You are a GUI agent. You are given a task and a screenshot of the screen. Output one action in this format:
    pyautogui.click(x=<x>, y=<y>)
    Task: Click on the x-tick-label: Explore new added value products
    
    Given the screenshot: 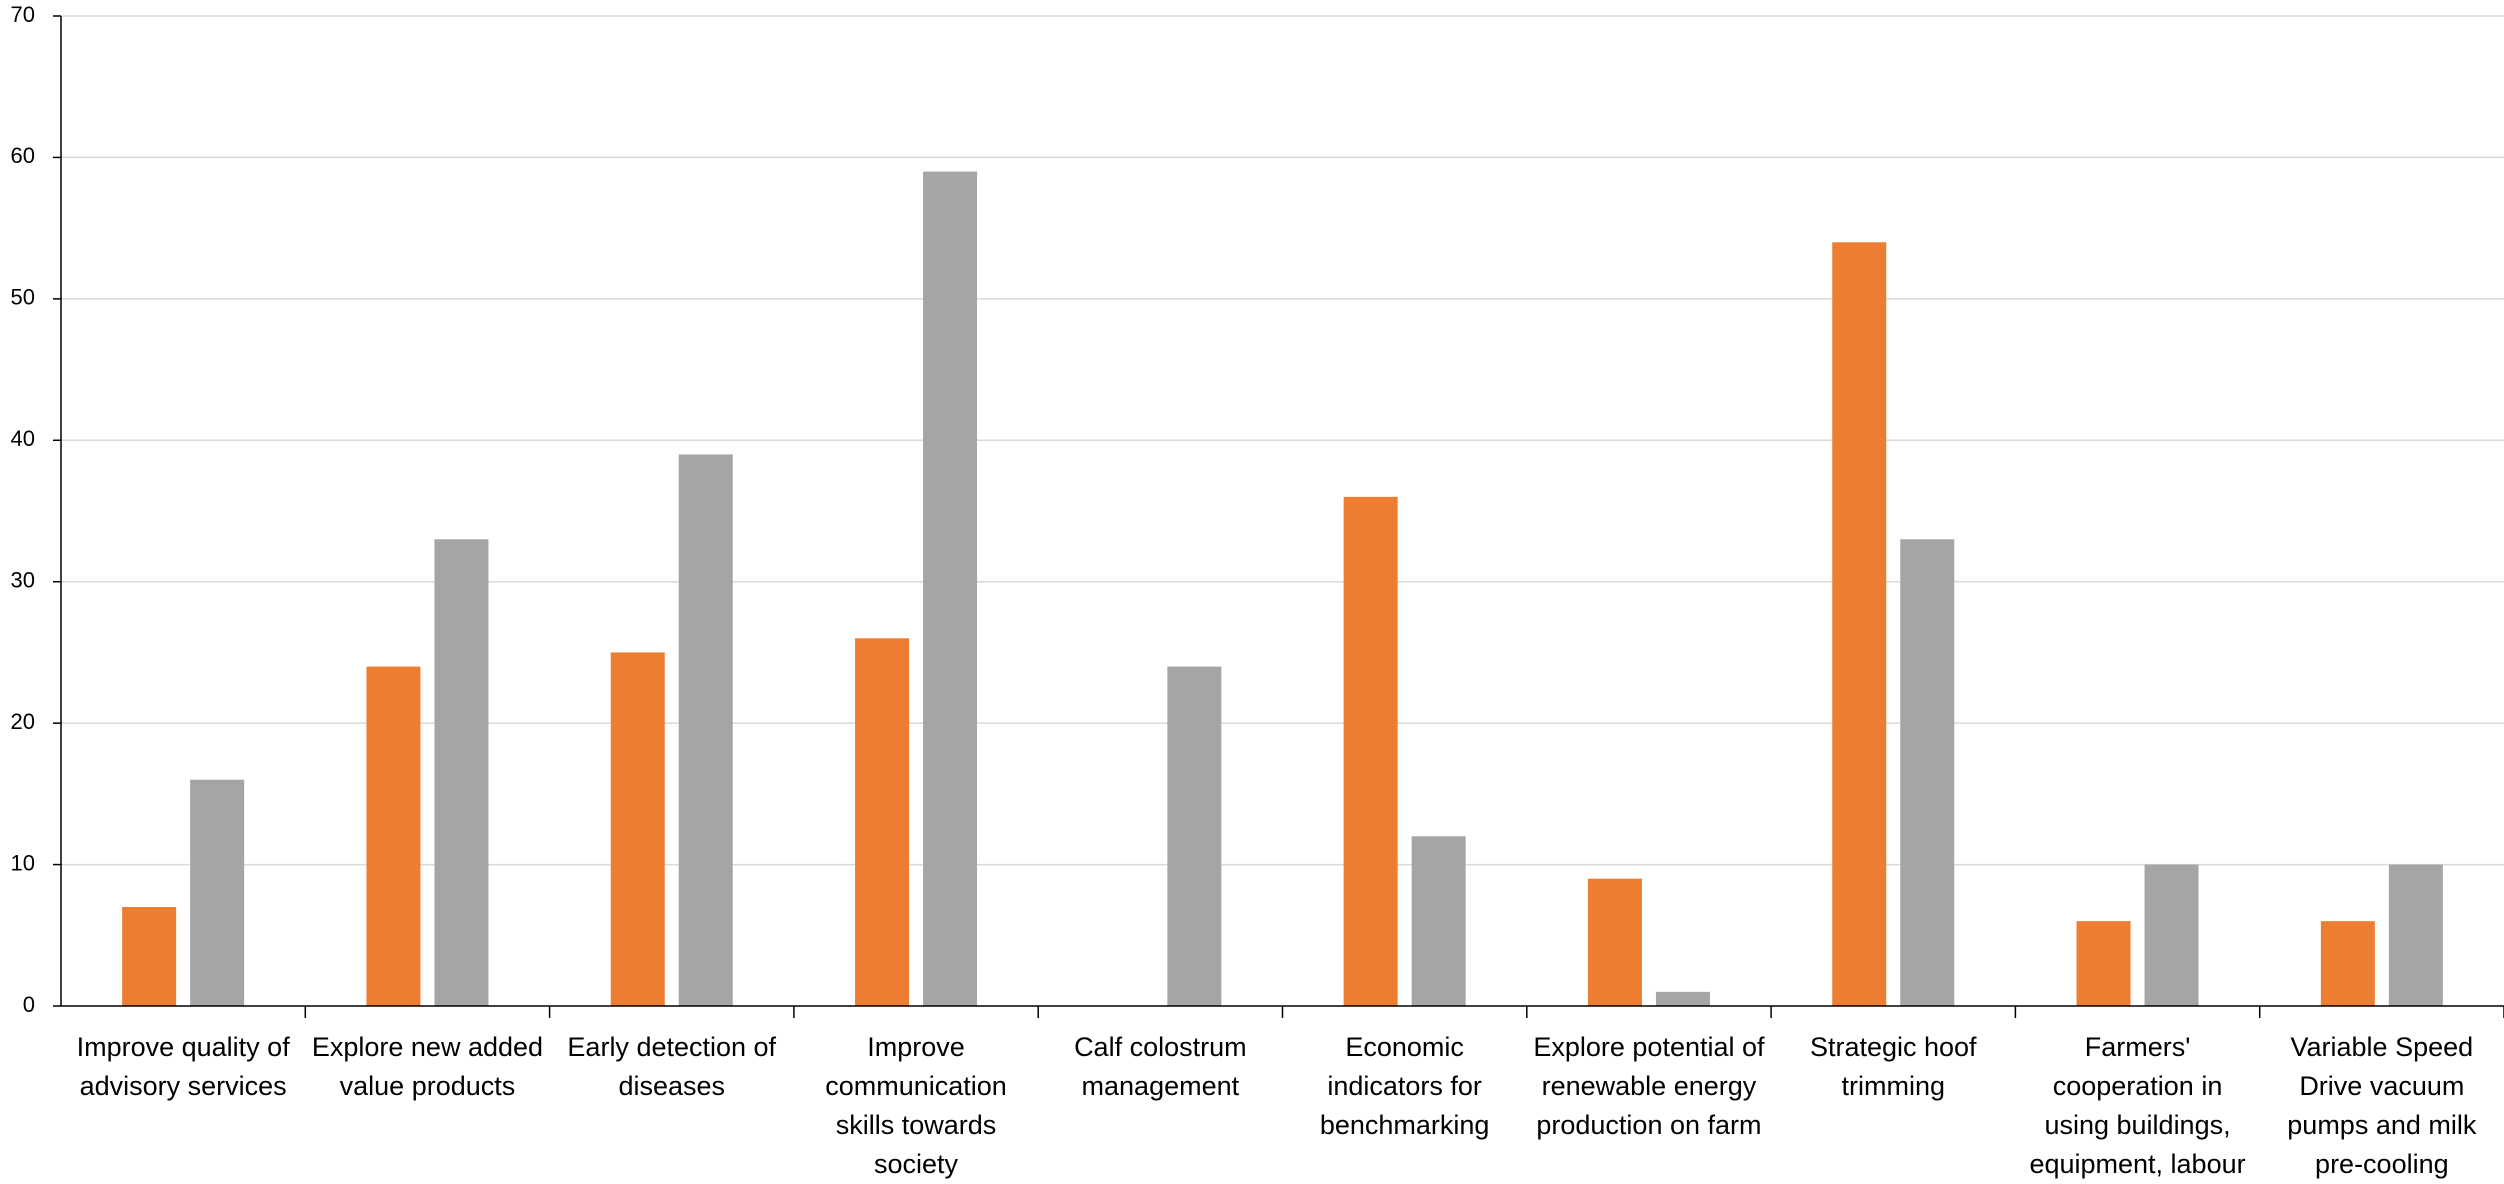 What is the action you would take?
    pyautogui.click(x=427, y=1066)
    